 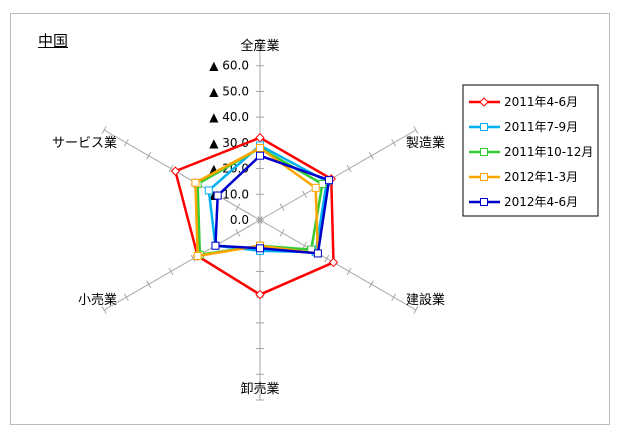 What do you see at coordinates (548, 152) in the screenshot?
I see `legend-label-2: 2011年10-12月` at bounding box center [548, 152].